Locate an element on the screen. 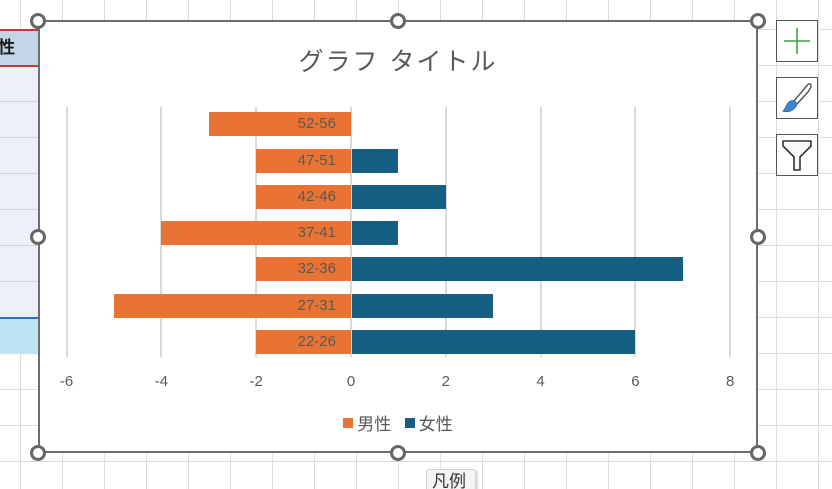 The height and width of the screenshot is (489, 832). x-tick-label: 0 is located at coordinates (351, 381).